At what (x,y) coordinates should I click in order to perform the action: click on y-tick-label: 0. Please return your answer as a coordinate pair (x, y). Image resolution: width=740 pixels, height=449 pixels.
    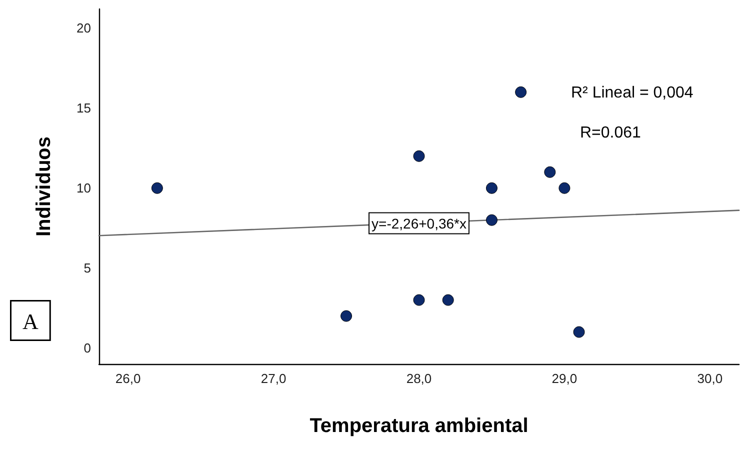
    Looking at the image, I should click on (87, 348).